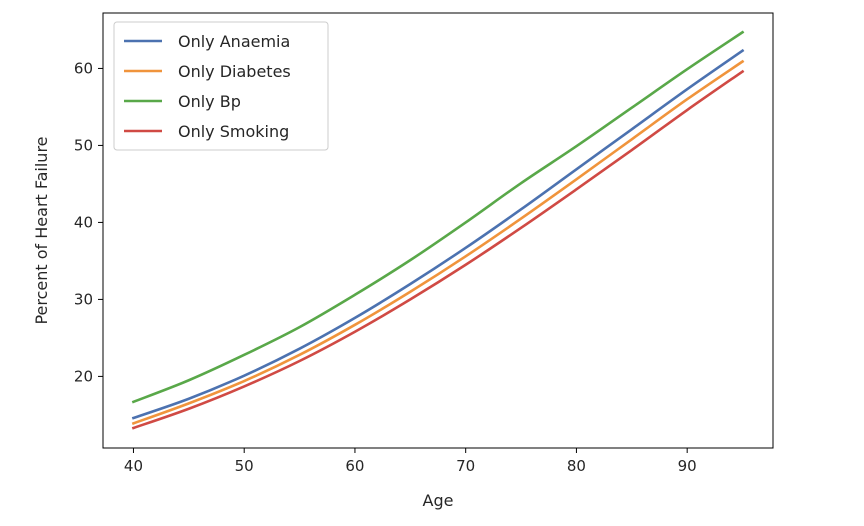 This screenshot has width=864, height=526. Describe the element at coordinates (83, 222) in the screenshot. I see `y-tick-label: 40` at that location.